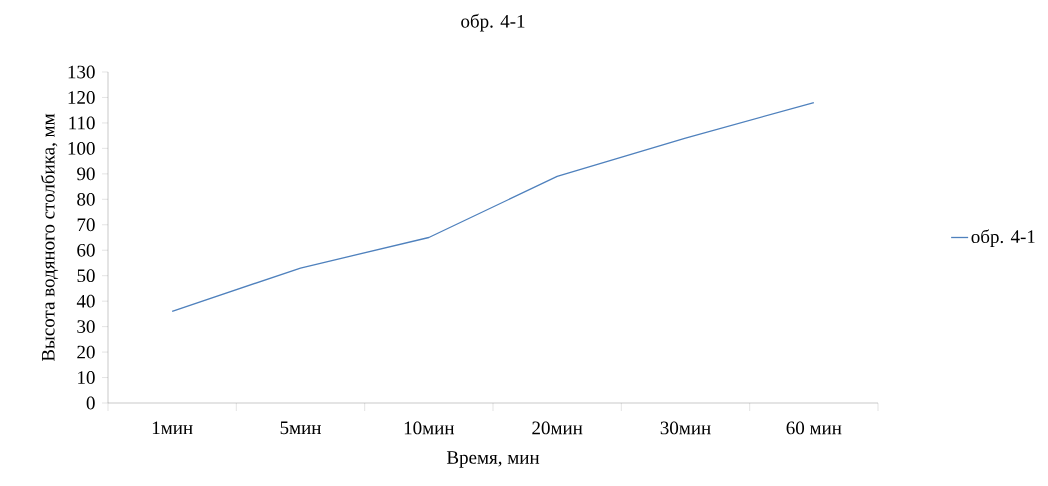 The width and height of the screenshot is (1048, 486). What do you see at coordinates (86, 352) in the screenshot?
I see `y-tick-label: 20` at bounding box center [86, 352].